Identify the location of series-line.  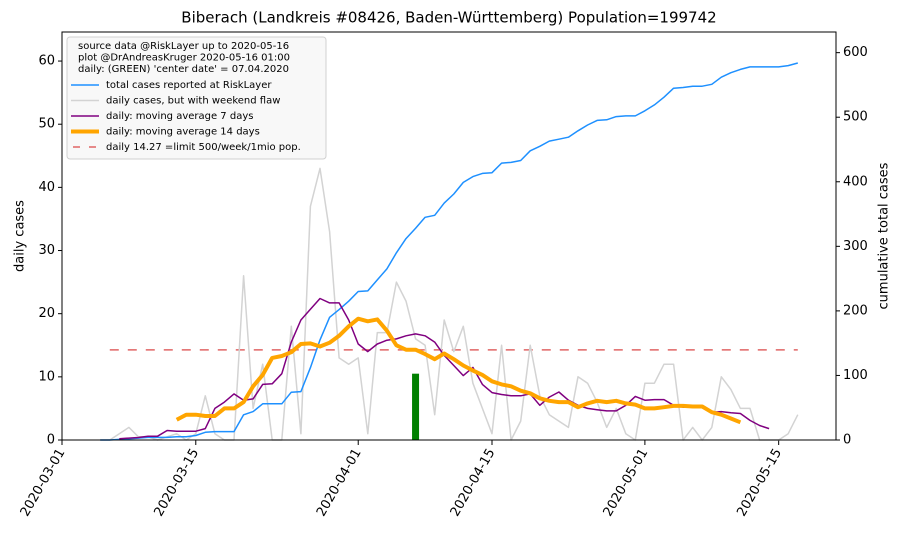
(458, 370).